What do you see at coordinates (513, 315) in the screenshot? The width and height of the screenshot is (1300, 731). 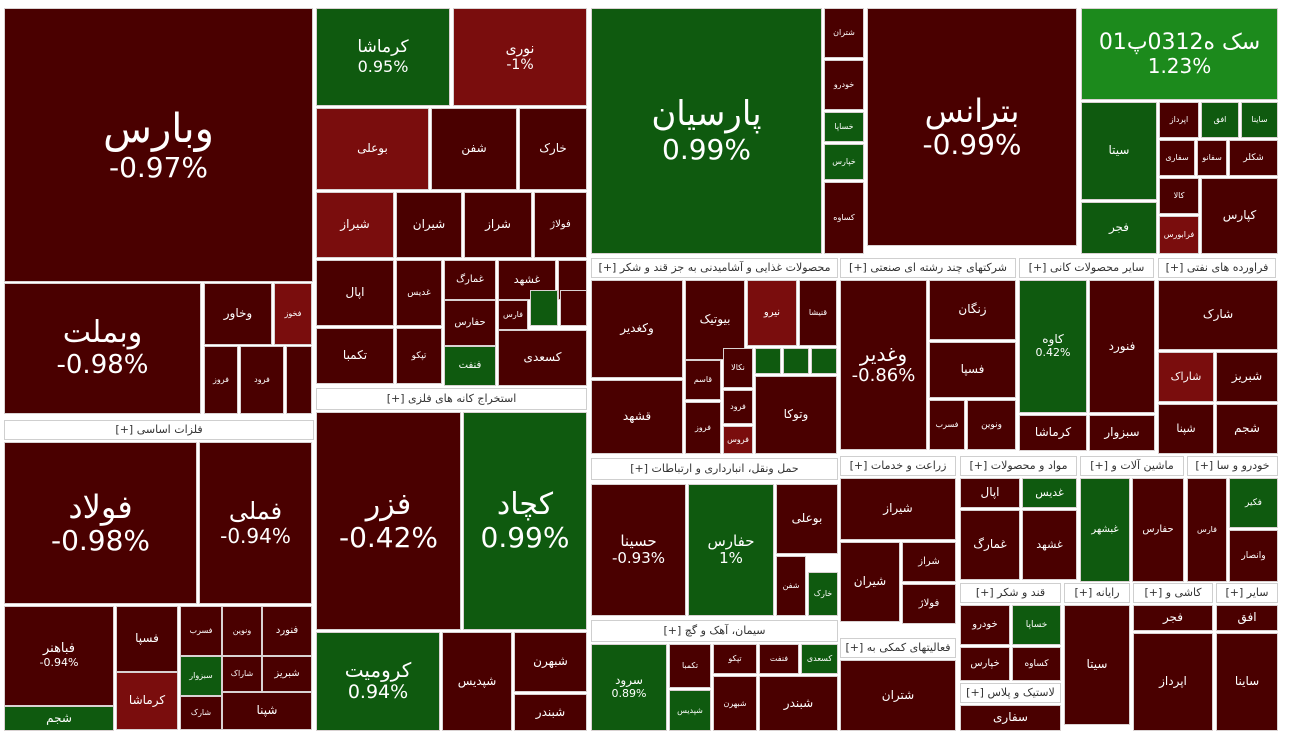 I see `treemap-cell: فارس` at bounding box center [513, 315].